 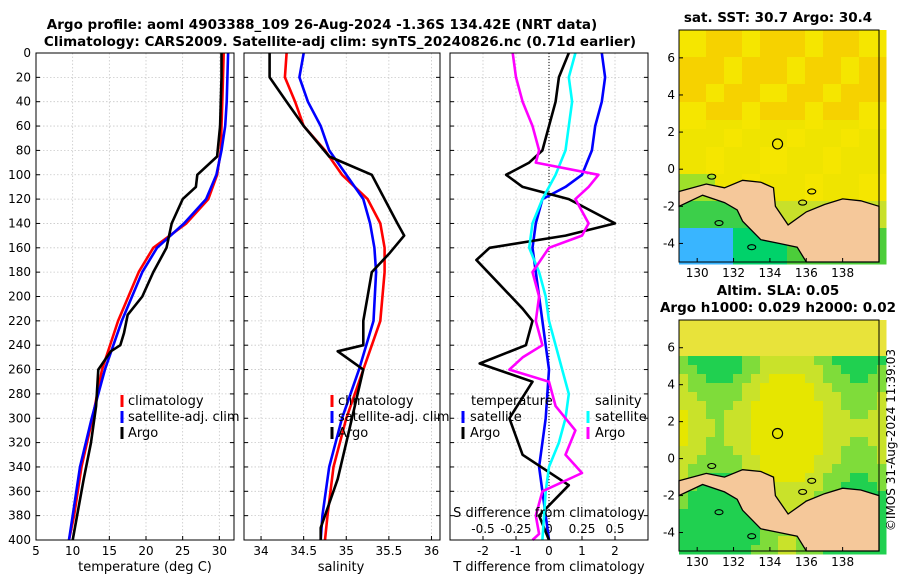 What do you see at coordinates (549, 551) in the screenshot?
I see `x-tick-label: 0` at bounding box center [549, 551].